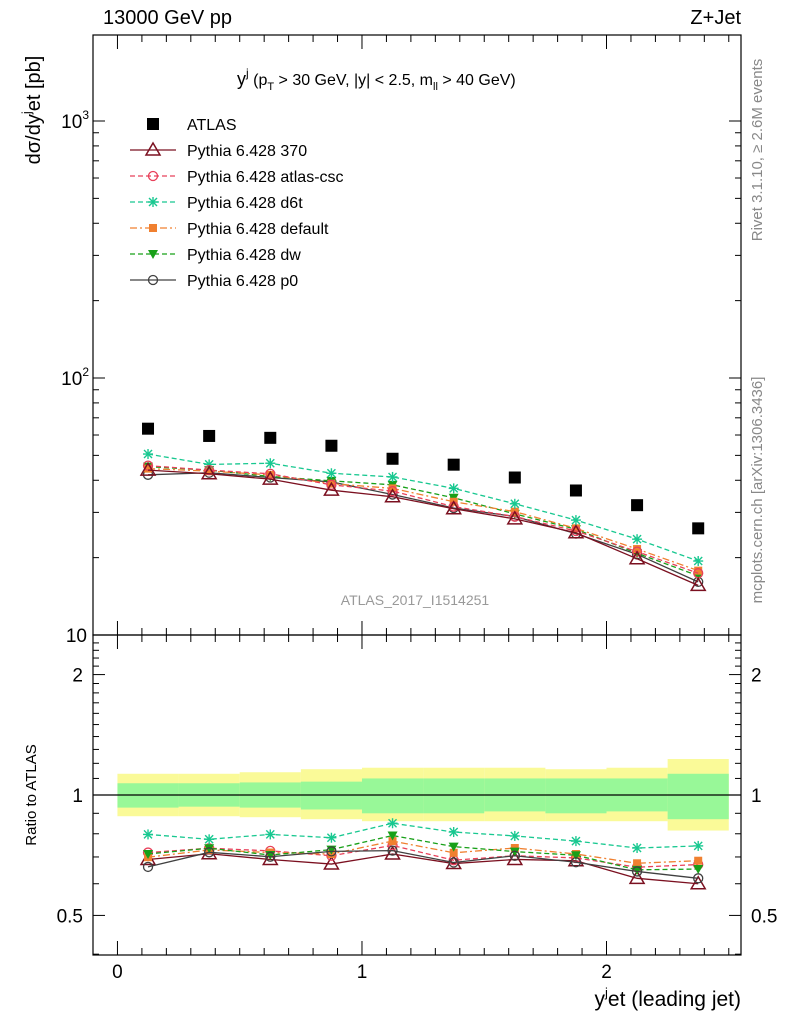 The height and width of the screenshot is (1024, 786). What do you see at coordinates (258, 229) in the screenshot?
I see `legend-label: Pythia 6.428 default` at bounding box center [258, 229].